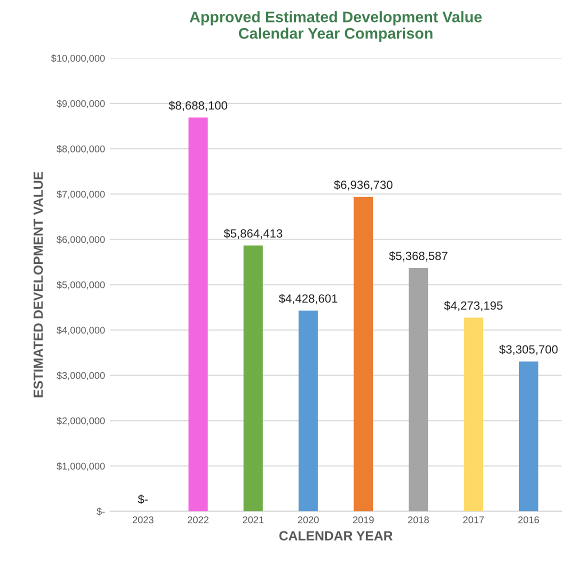 Image resolution: width=579 pixels, height=581 pixels. Describe the element at coordinates (80, 149) in the screenshot. I see `y-tick-label: $8,000,000` at that location.